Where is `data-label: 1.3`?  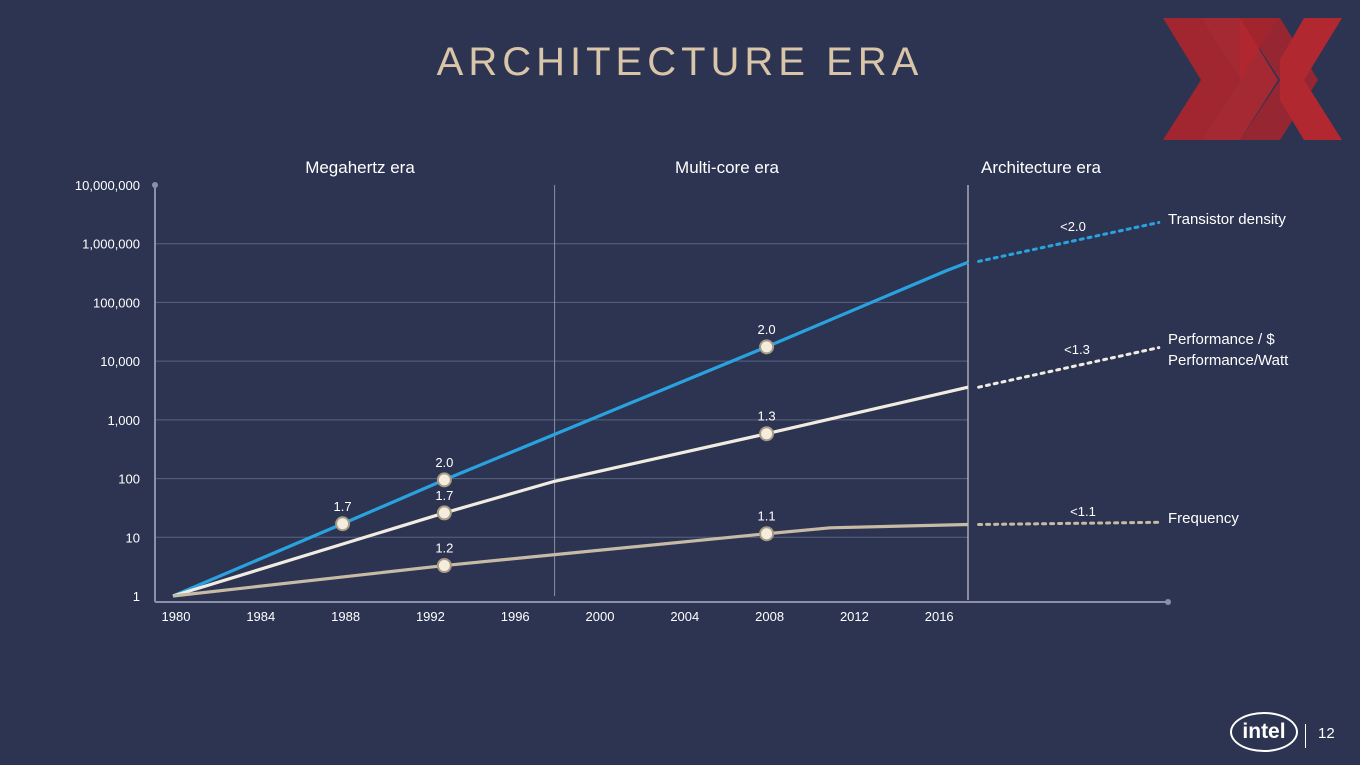 data-label: 1.3 is located at coordinates (767, 416).